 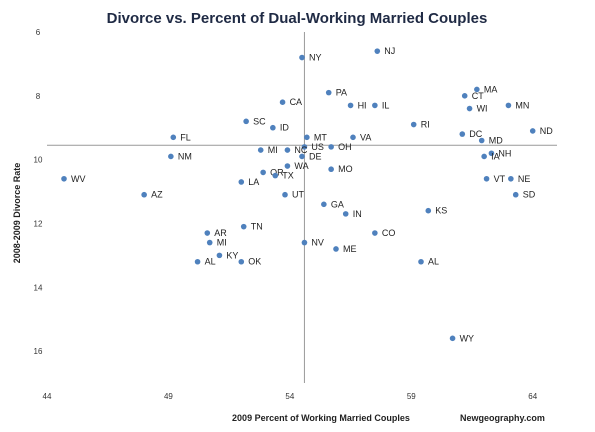 What do you see at coordinates (504, 153) in the screenshot?
I see `point-label: NH` at bounding box center [504, 153].